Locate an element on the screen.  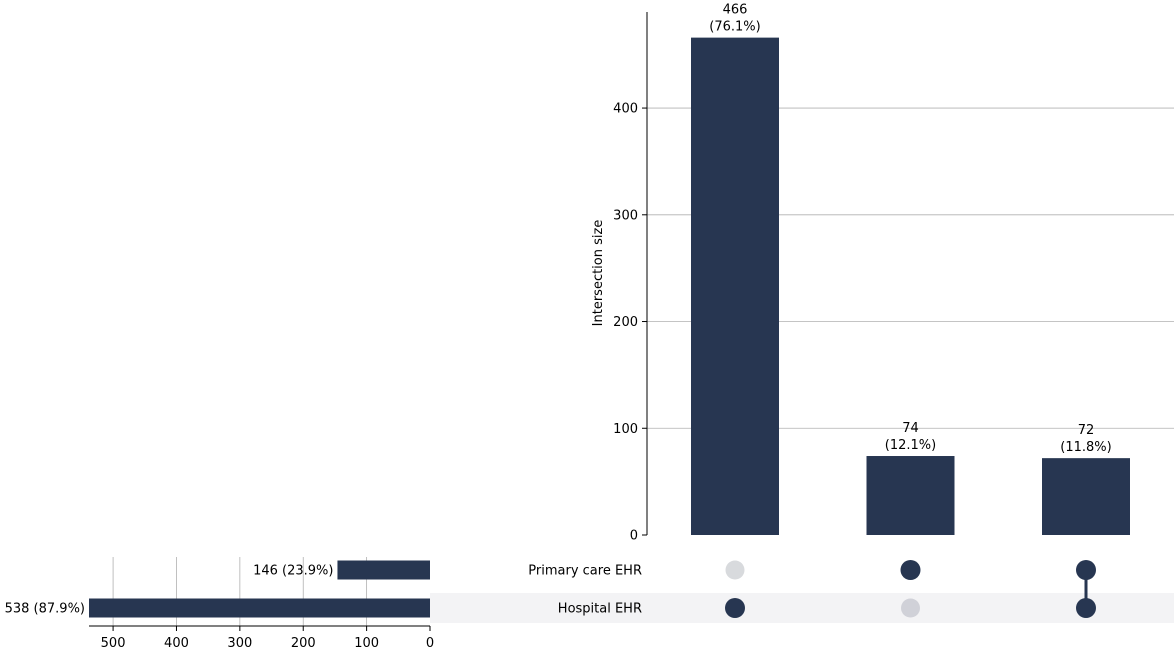
intersection-matrix is located at coordinates (910, 589).